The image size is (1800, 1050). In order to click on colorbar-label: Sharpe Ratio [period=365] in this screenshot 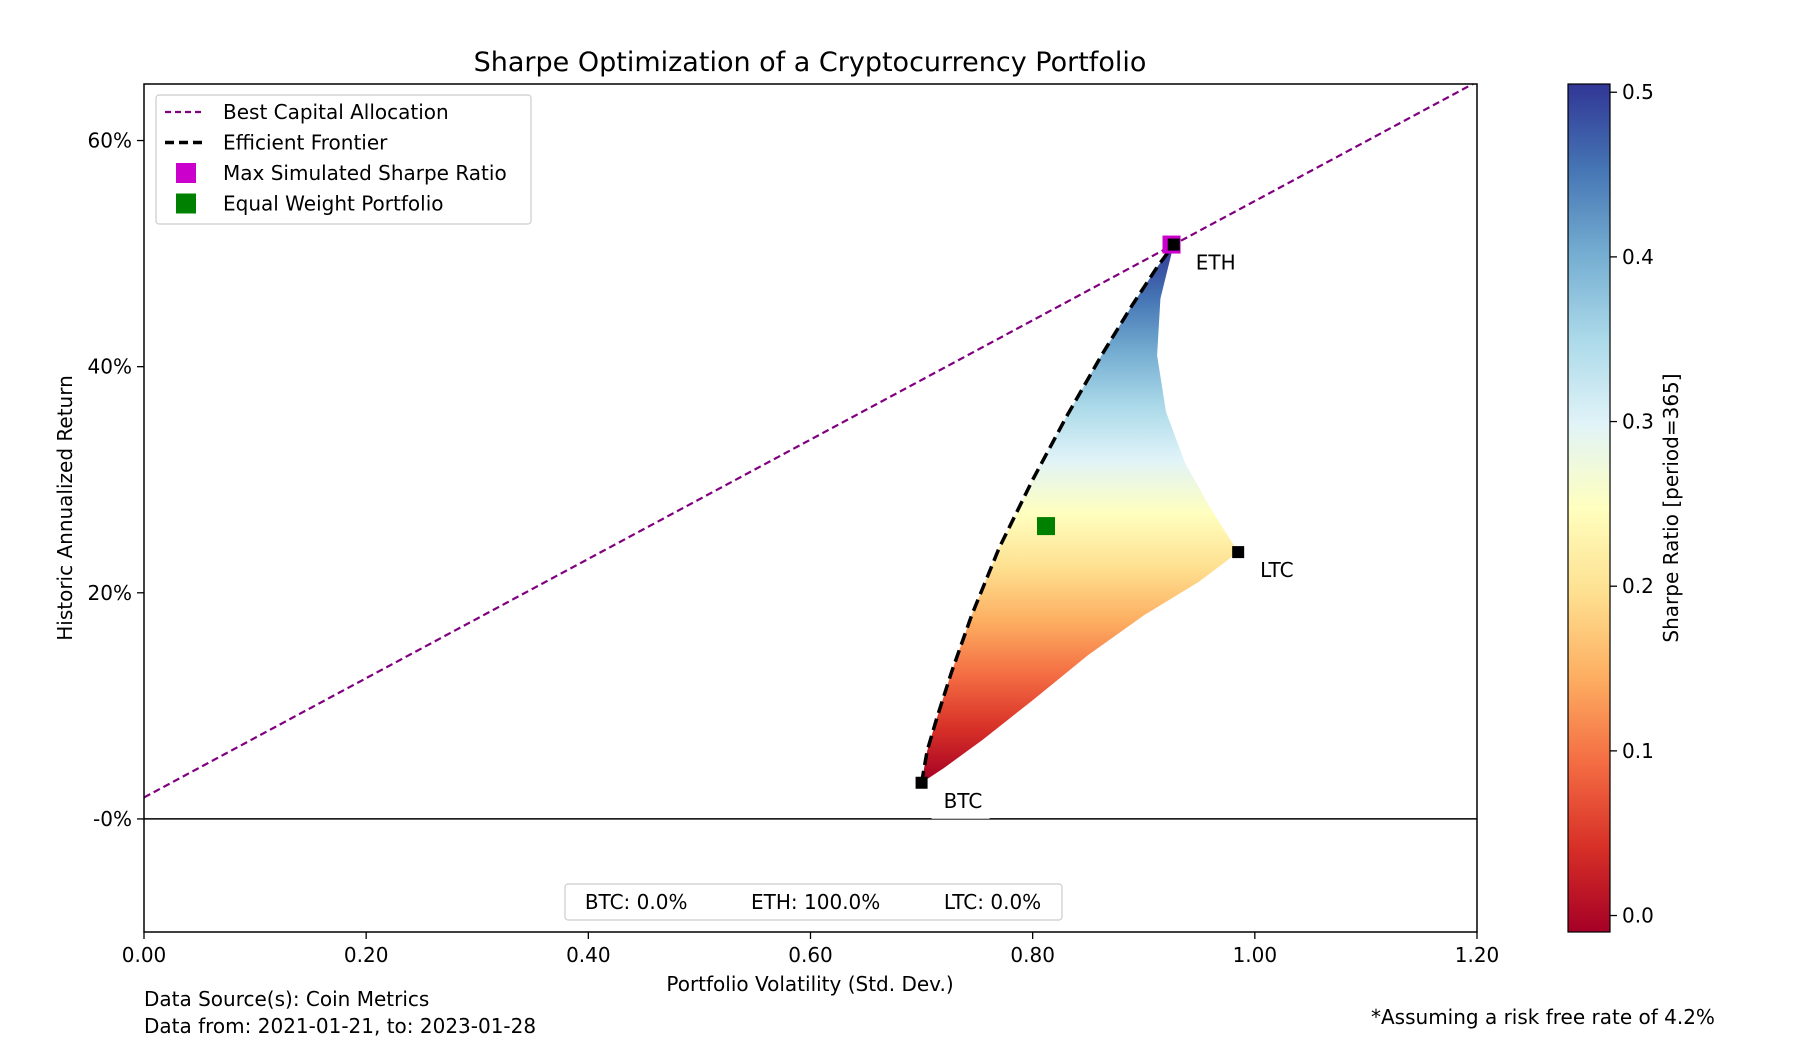, I will do `click(1671, 507)`.